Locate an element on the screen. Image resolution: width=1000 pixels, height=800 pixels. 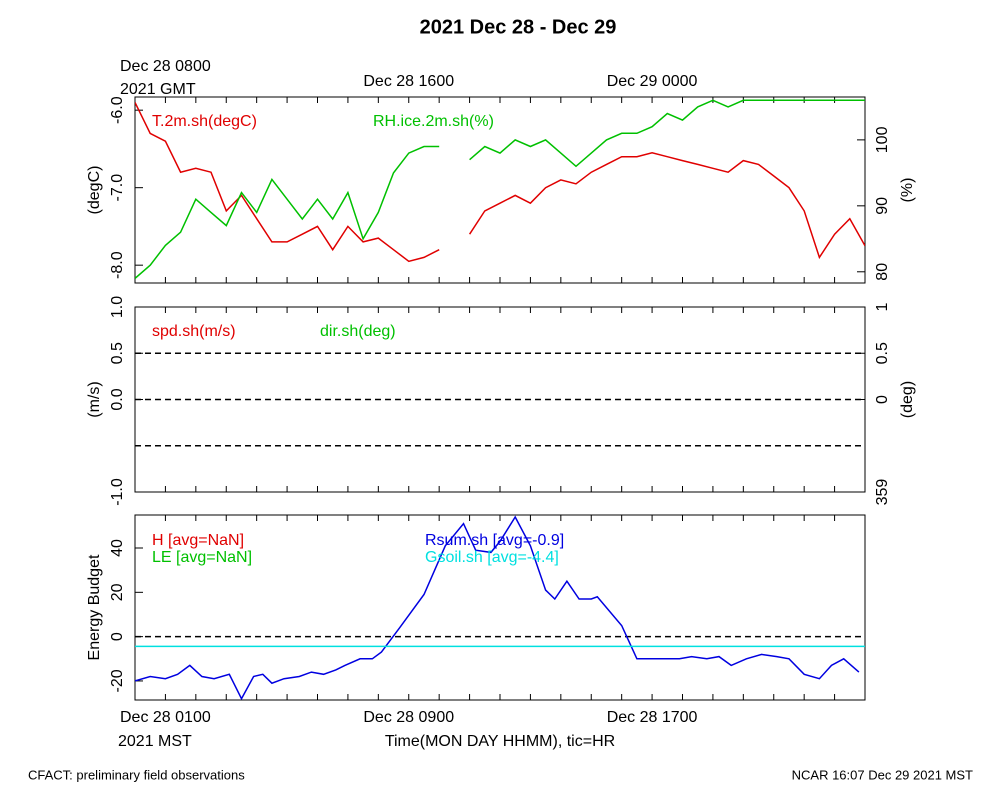
top-time-label: Dec 28 1600 is located at coordinates (408, 81).